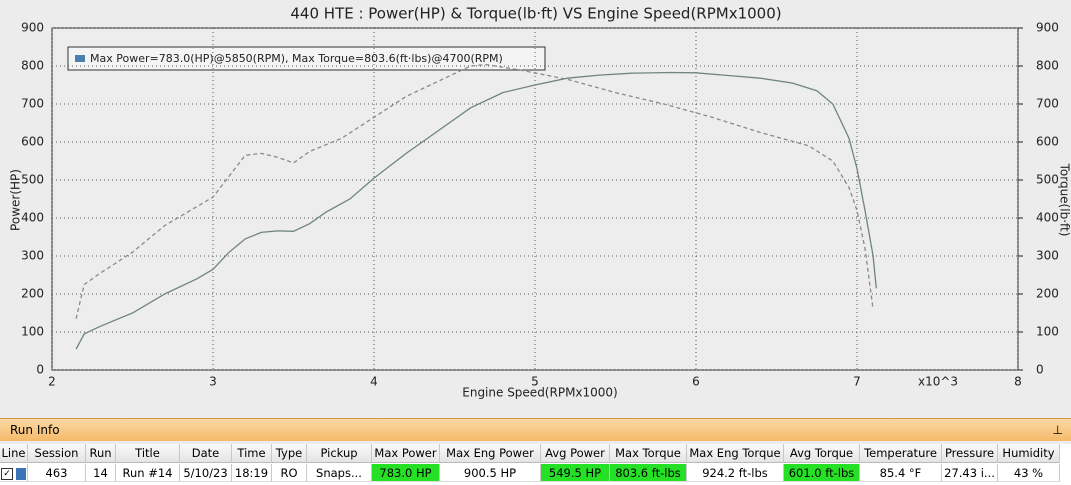  I want to click on x-unit-label: x10^3, so click(938, 382).